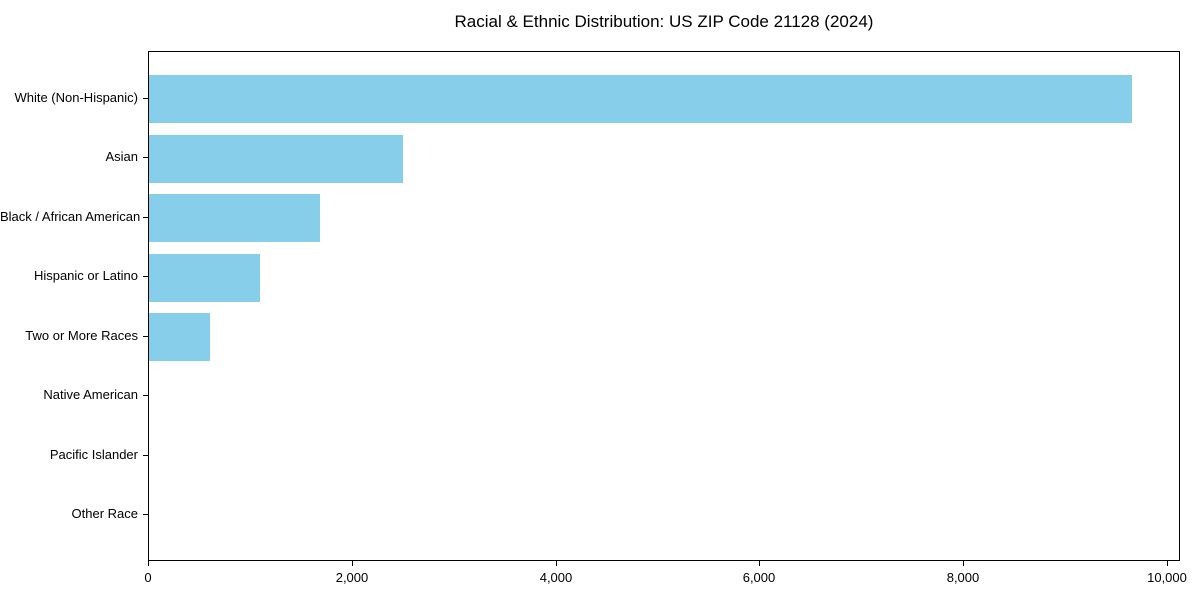  What do you see at coordinates (85, 275) in the screenshot?
I see `y-tick-label: Hispanic or Latino` at bounding box center [85, 275].